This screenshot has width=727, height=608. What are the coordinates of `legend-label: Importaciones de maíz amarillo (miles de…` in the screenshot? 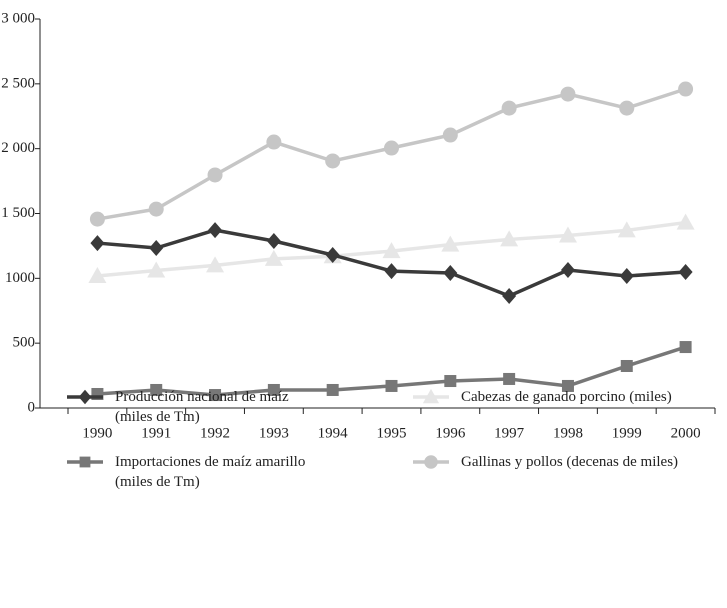 It's located at (210, 472).